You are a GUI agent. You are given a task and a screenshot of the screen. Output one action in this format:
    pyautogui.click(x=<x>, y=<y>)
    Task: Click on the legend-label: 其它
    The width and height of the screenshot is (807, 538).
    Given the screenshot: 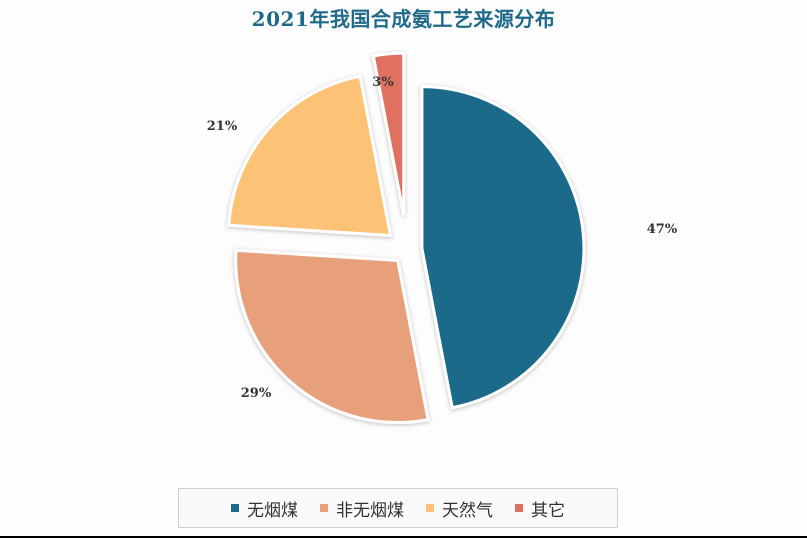 What is the action you would take?
    pyautogui.click(x=548, y=510)
    